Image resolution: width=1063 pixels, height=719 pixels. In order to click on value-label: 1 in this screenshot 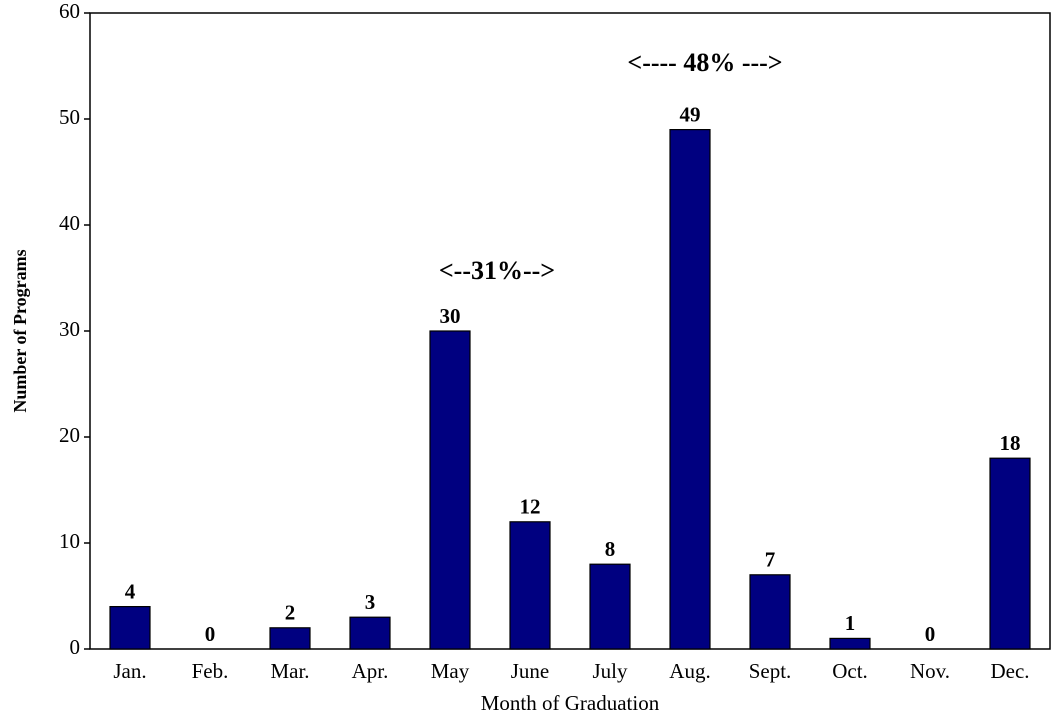, I will do `click(850, 623)`.